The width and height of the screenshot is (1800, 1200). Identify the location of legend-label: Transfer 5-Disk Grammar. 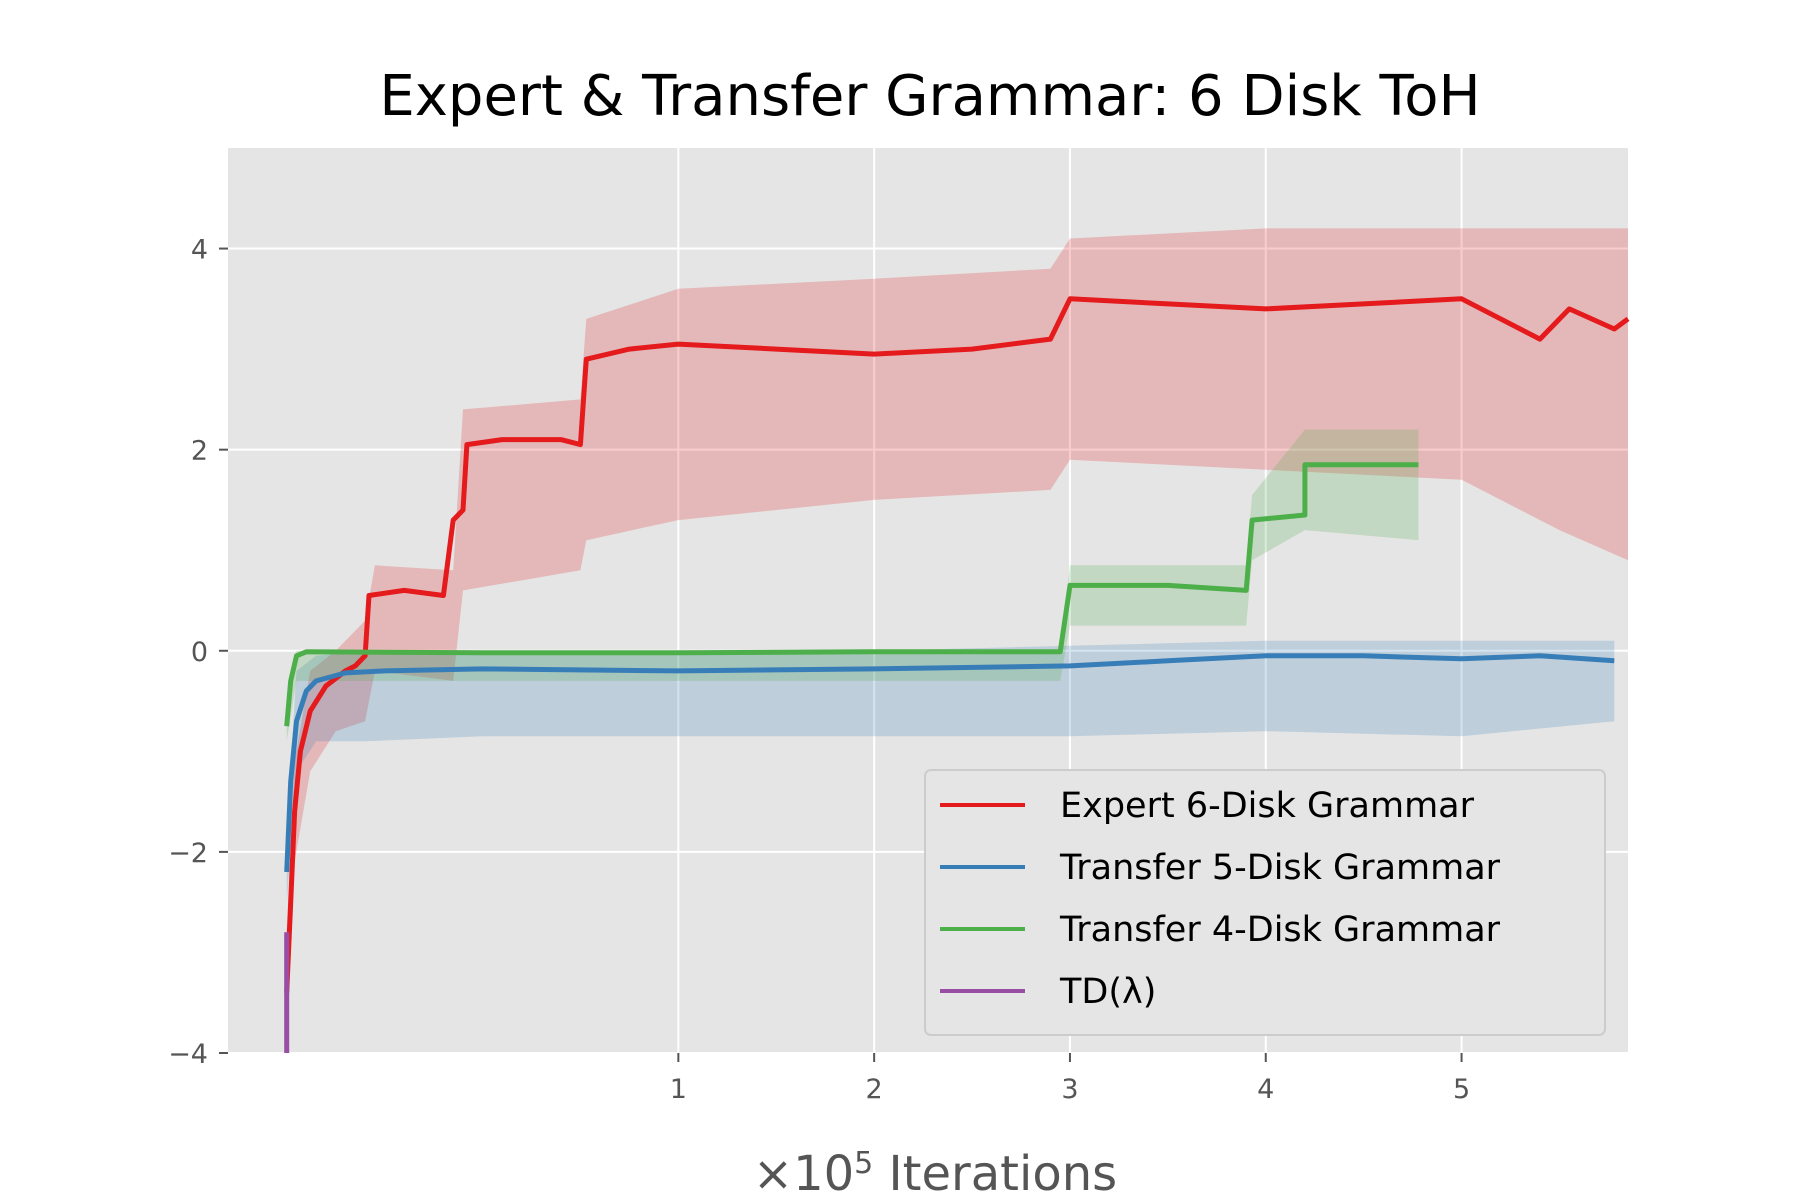
(1280, 868).